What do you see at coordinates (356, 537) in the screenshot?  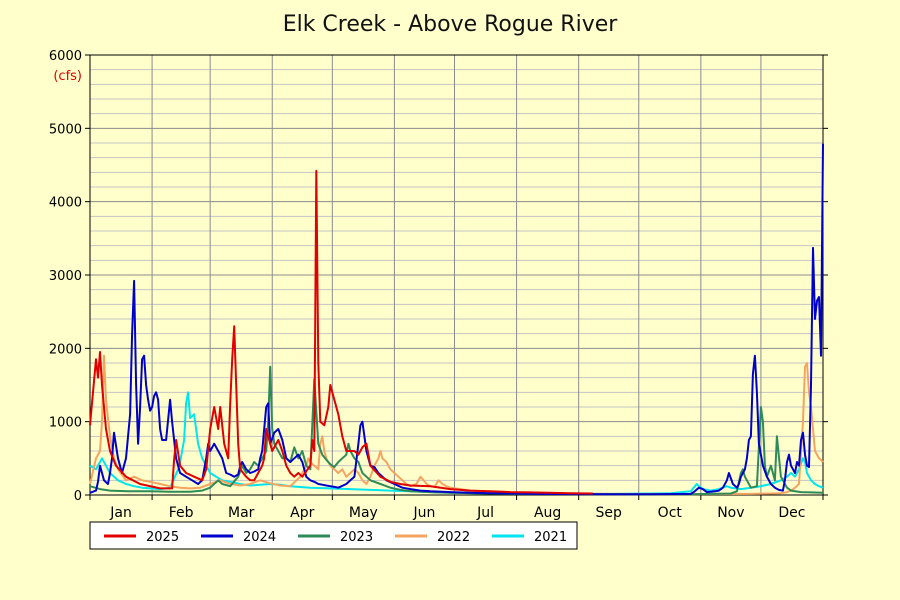 I see `legend-label-2023: 2023` at bounding box center [356, 537].